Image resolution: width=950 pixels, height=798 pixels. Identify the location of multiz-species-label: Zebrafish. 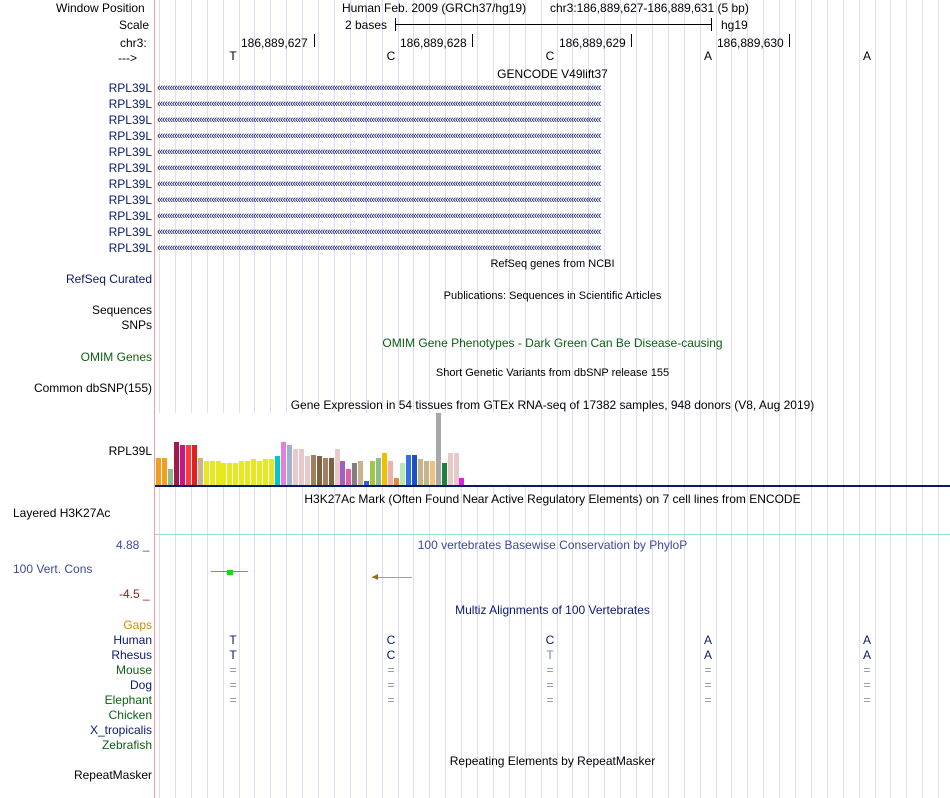
(126, 745).